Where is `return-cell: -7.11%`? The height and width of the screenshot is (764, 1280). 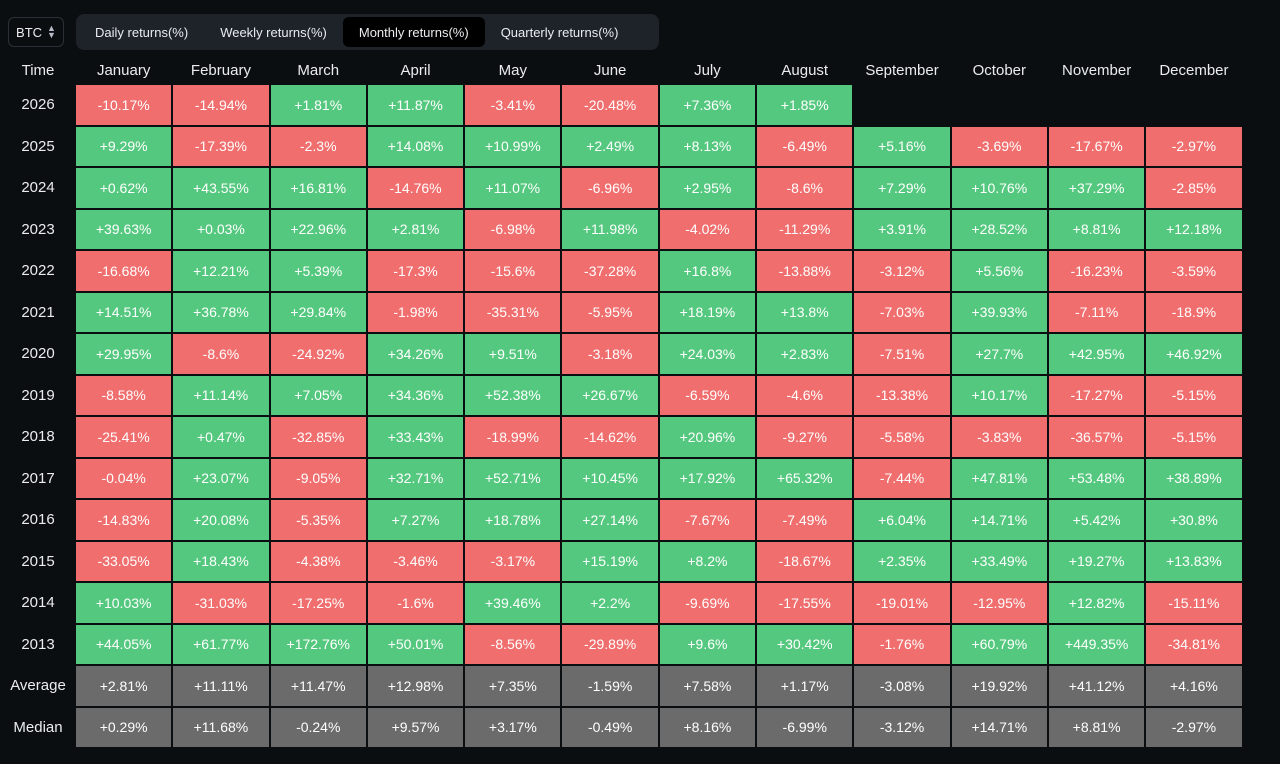 return-cell: -7.11% is located at coordinates (1096, 313).